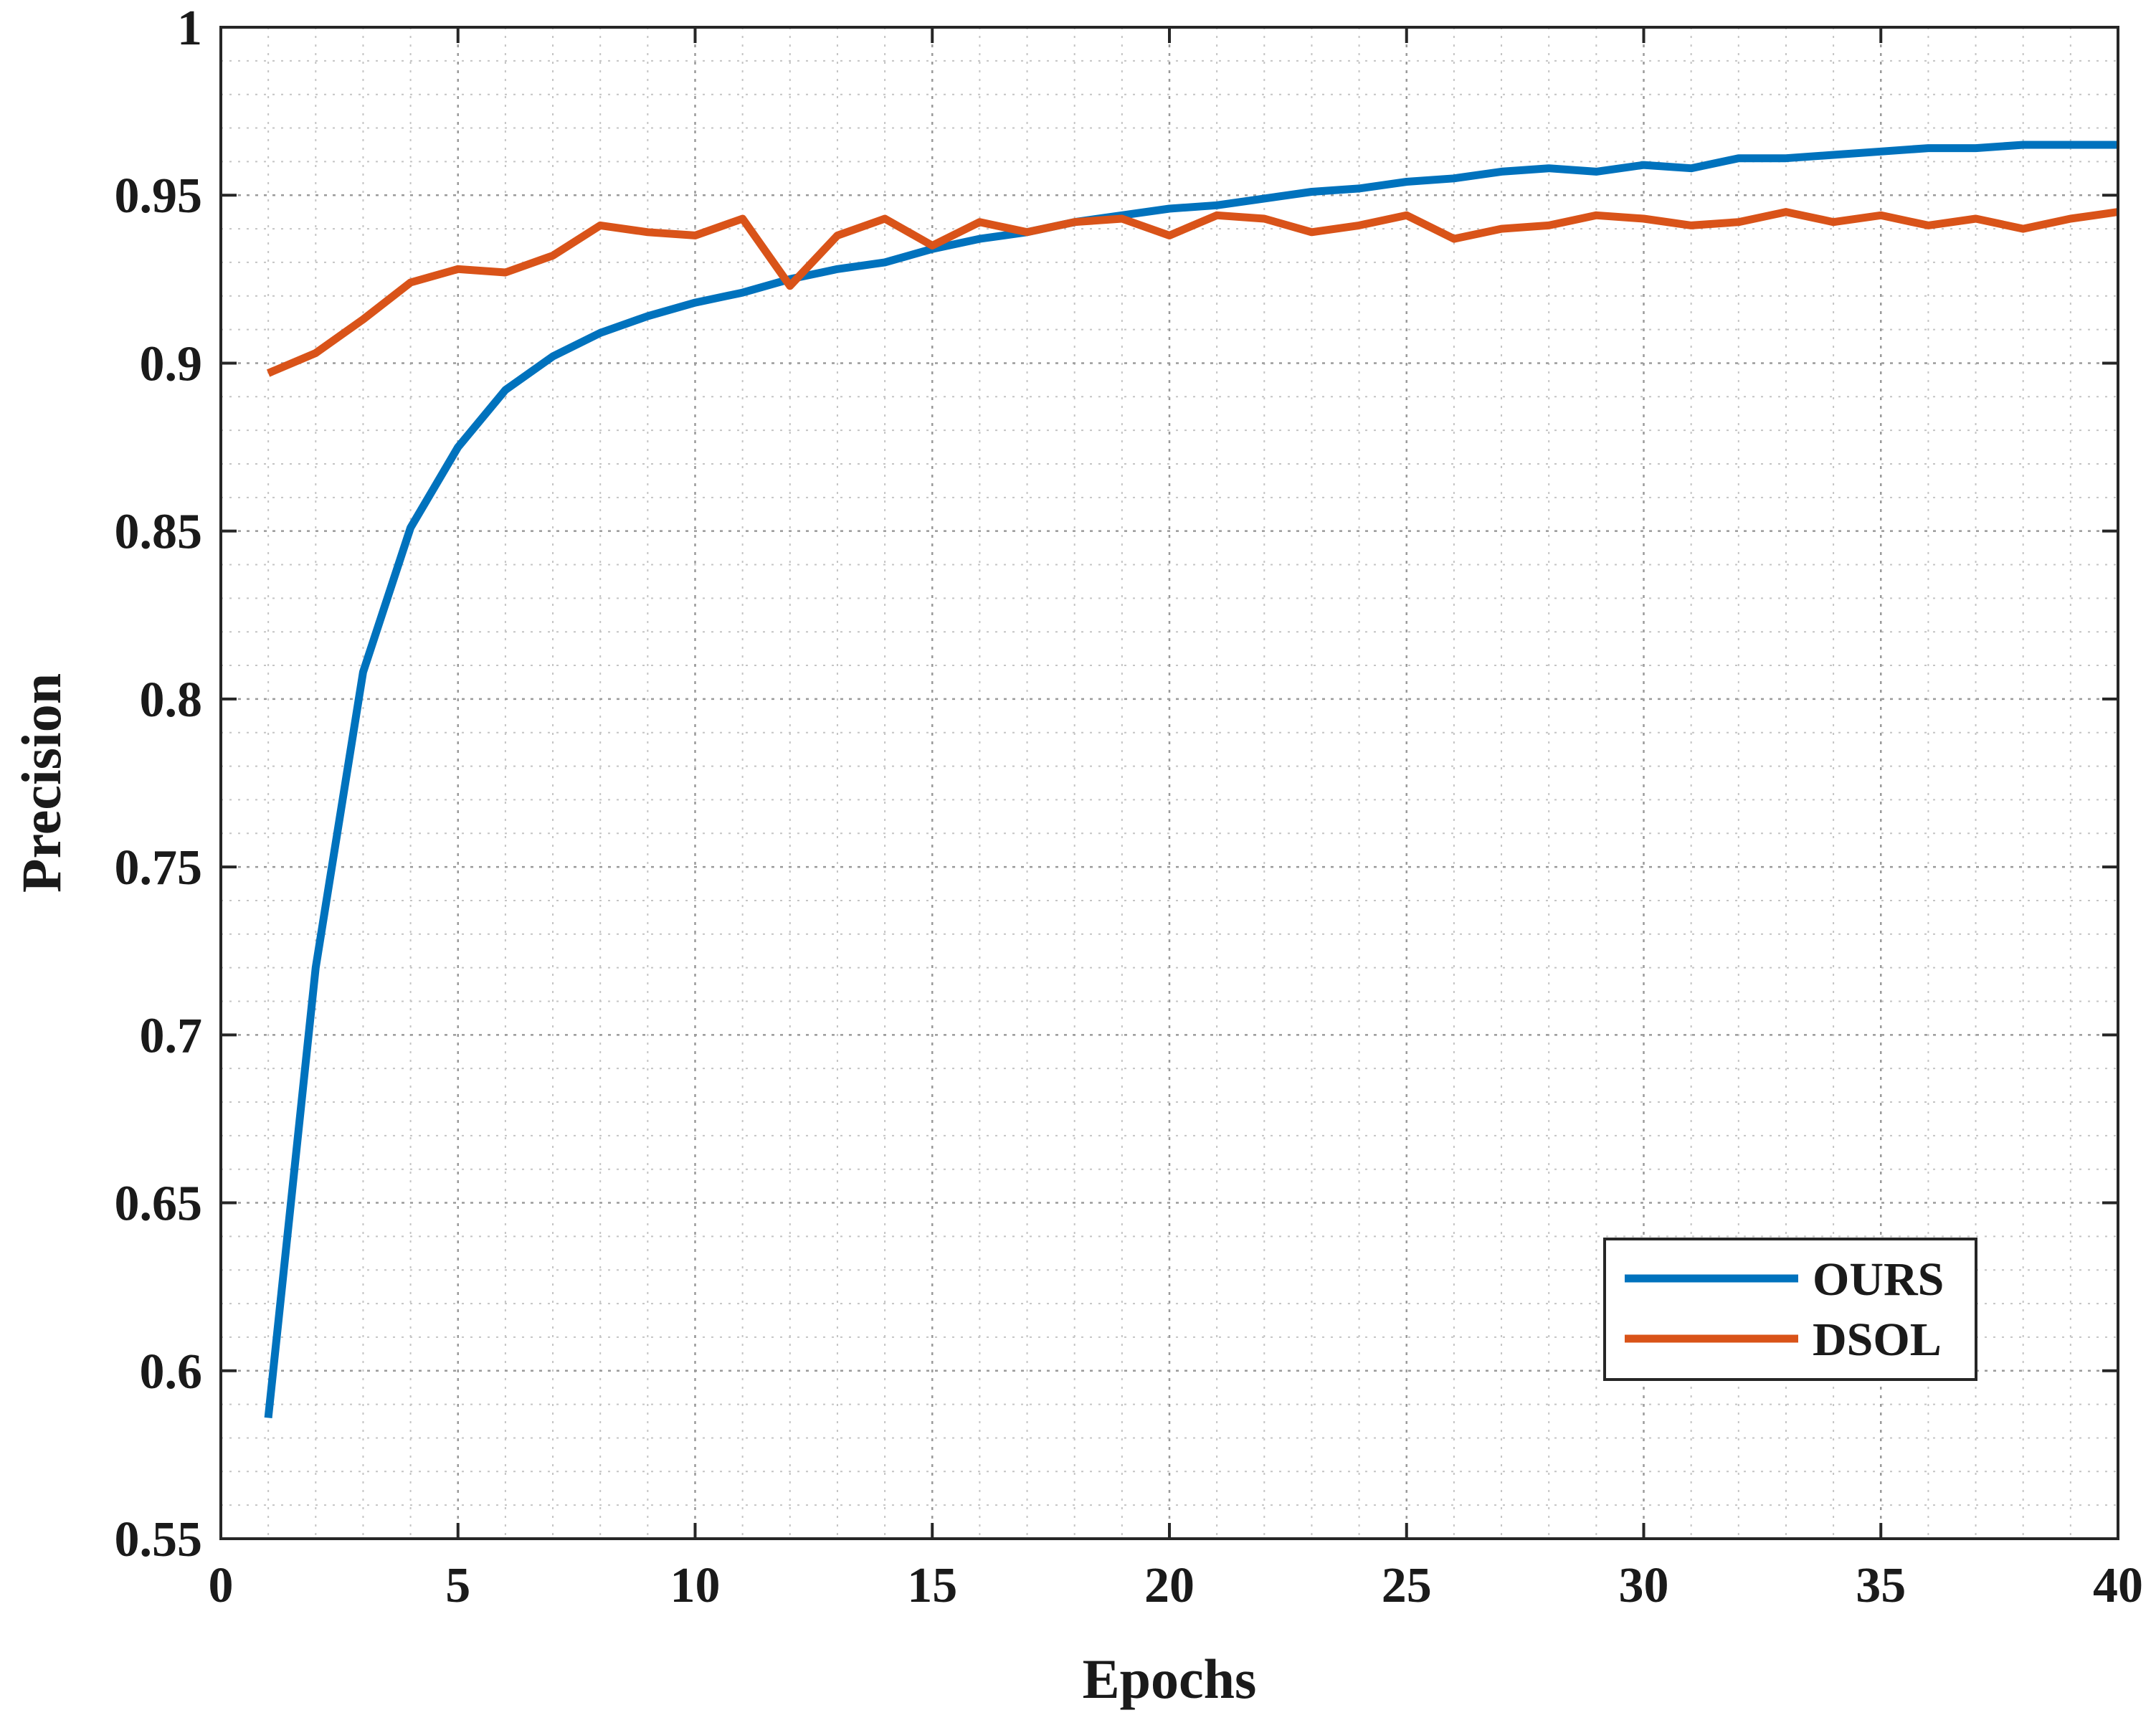  What do you see at coordinates (190, 28) in the screenshot?
I see `y-tick-label: 1` at bounding box center [190, 28].